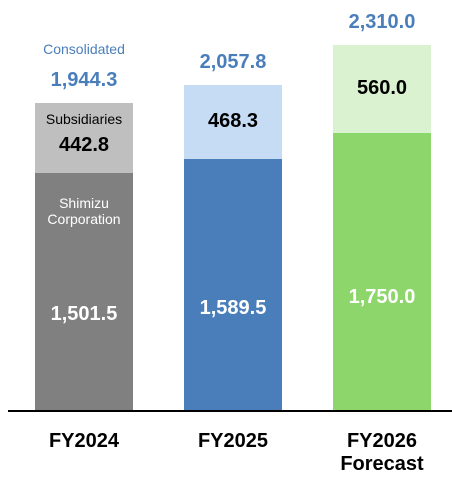 Image resolution: width=452 pixels, height=487 pixels. What do you see at coordinates (233, 61) in the screenshot?
I see `total-label: 2,057.8` at bounding box center [233, 61].